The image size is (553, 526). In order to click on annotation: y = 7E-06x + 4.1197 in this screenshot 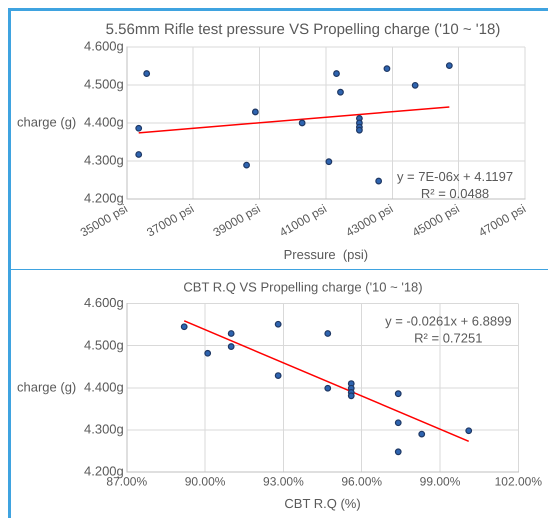, I will do `click(455, 176)`.